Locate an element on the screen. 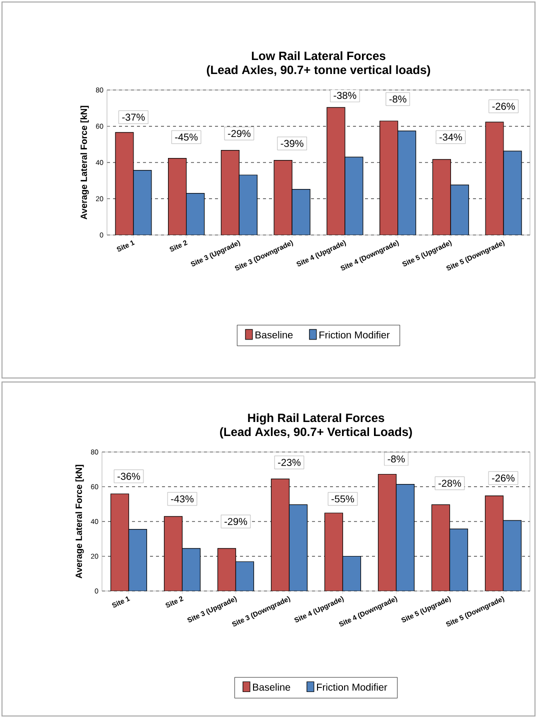  chart-title: Low Rail Lateral Forces is located at coordinates (319, 55).